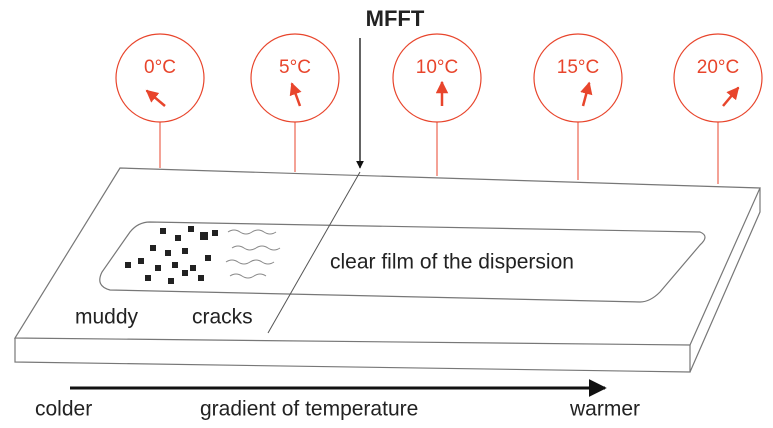  I want to click on title: MFFT, so click(395, 18).